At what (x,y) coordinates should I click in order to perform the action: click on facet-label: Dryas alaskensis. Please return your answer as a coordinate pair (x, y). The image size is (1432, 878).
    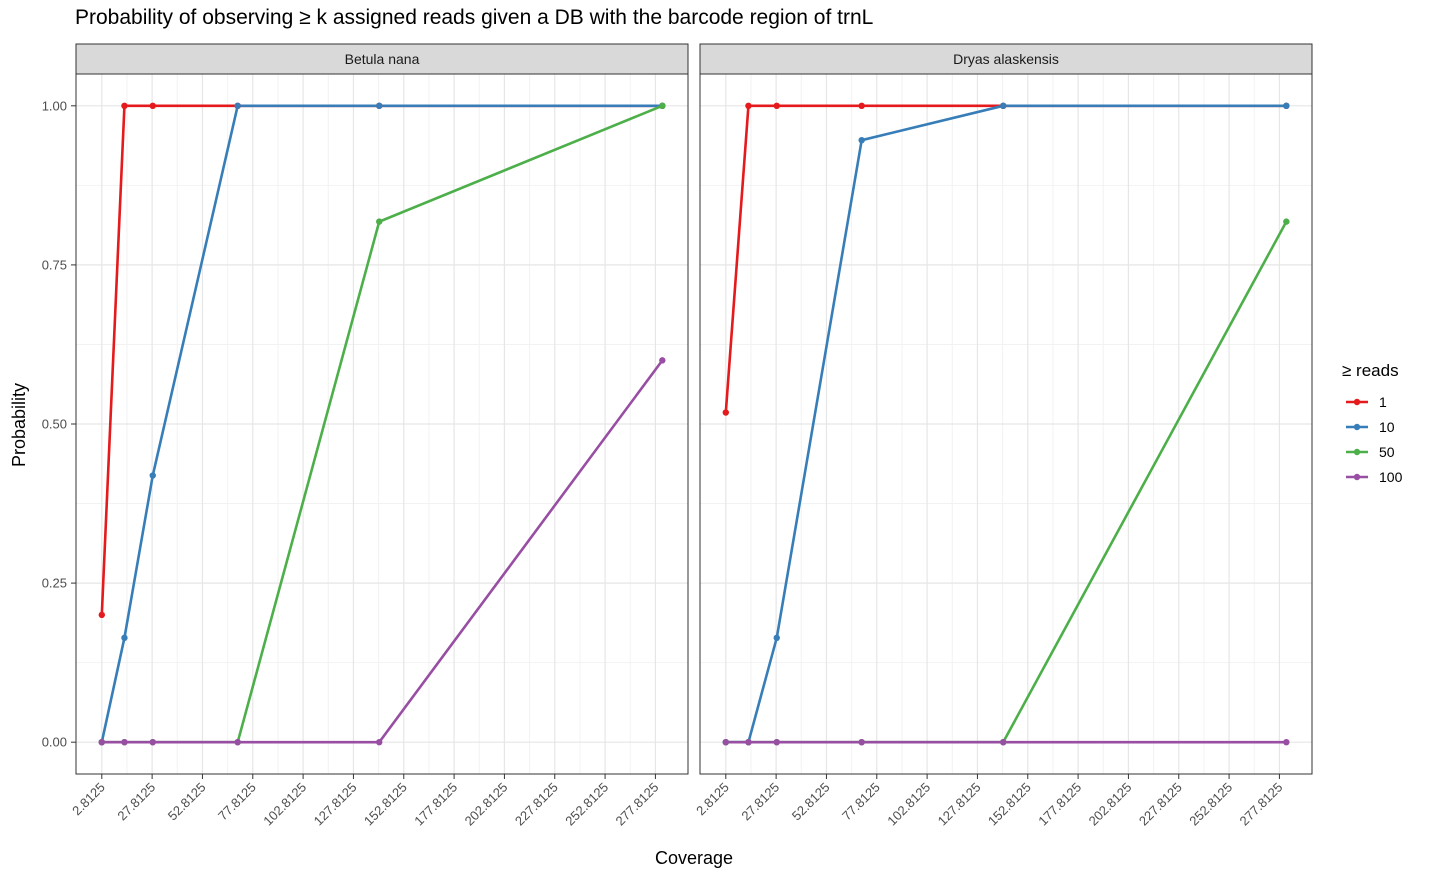
    Looking at the image, I should click on (1006, 59).